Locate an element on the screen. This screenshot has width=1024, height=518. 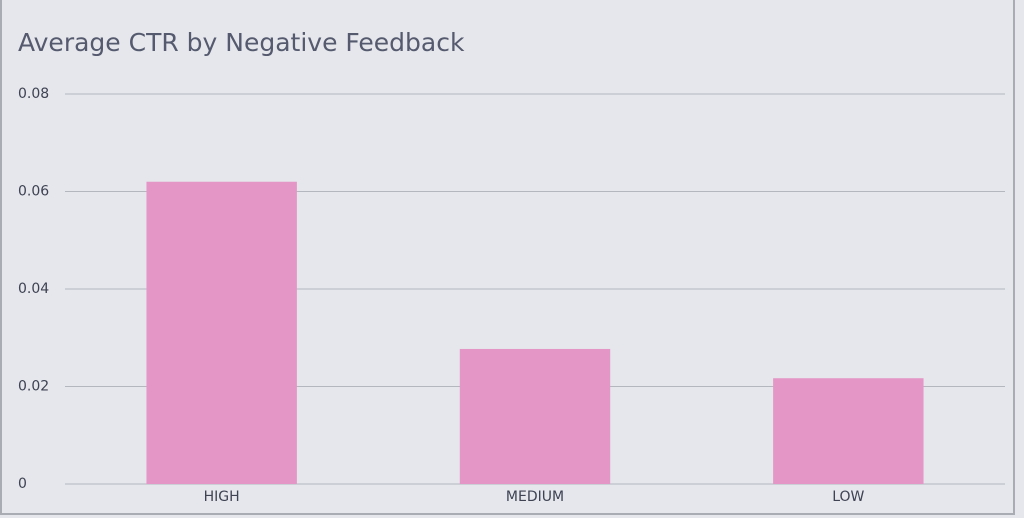
y-tick-label: 0.06 is located at coordinates (33, 192).